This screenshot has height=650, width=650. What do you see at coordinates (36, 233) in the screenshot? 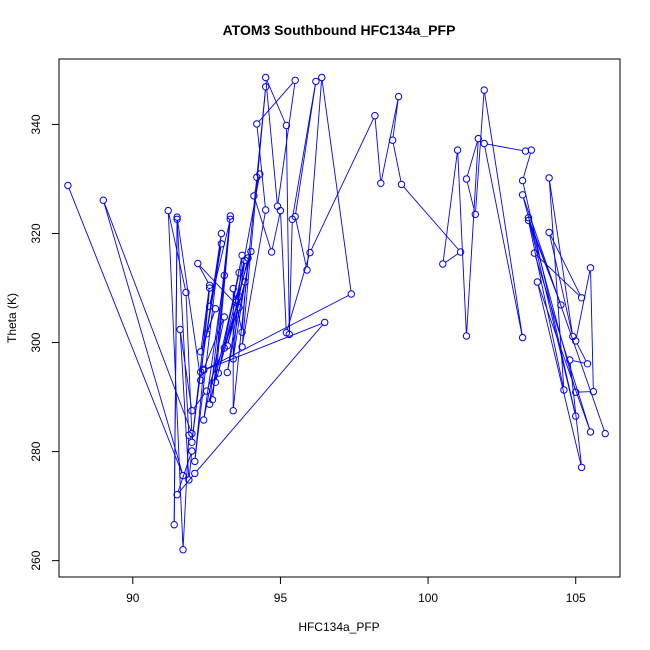
I see `y-tick-label: 320` at bounding box center [36, 233].